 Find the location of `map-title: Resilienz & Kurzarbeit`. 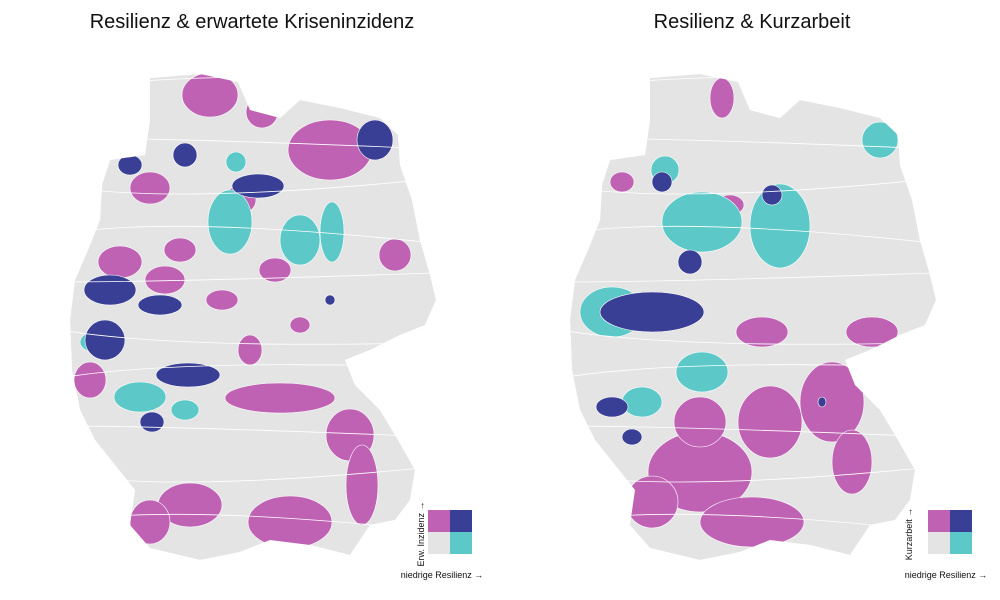

map-title: Resilienz & Kurzarbeit is located at coordinates (752, 22).